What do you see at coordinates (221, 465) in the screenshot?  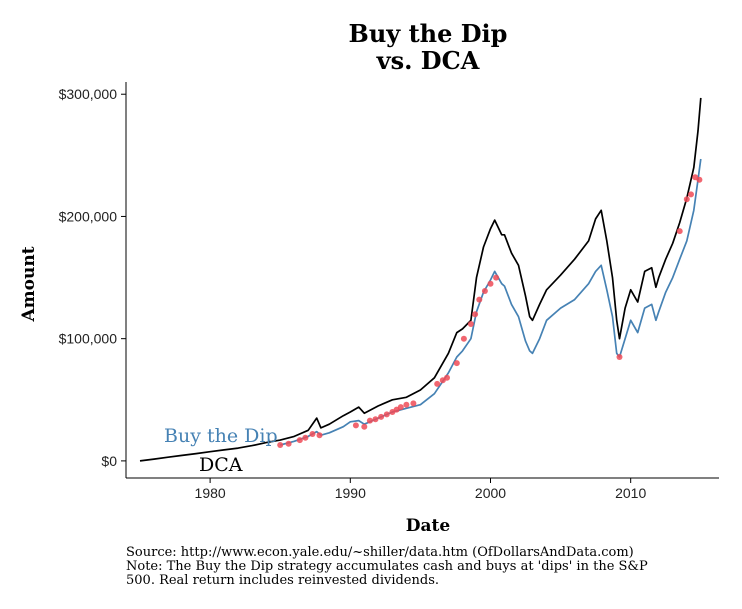 I see `label-dca: DCA` at bounding box center [221, 465].